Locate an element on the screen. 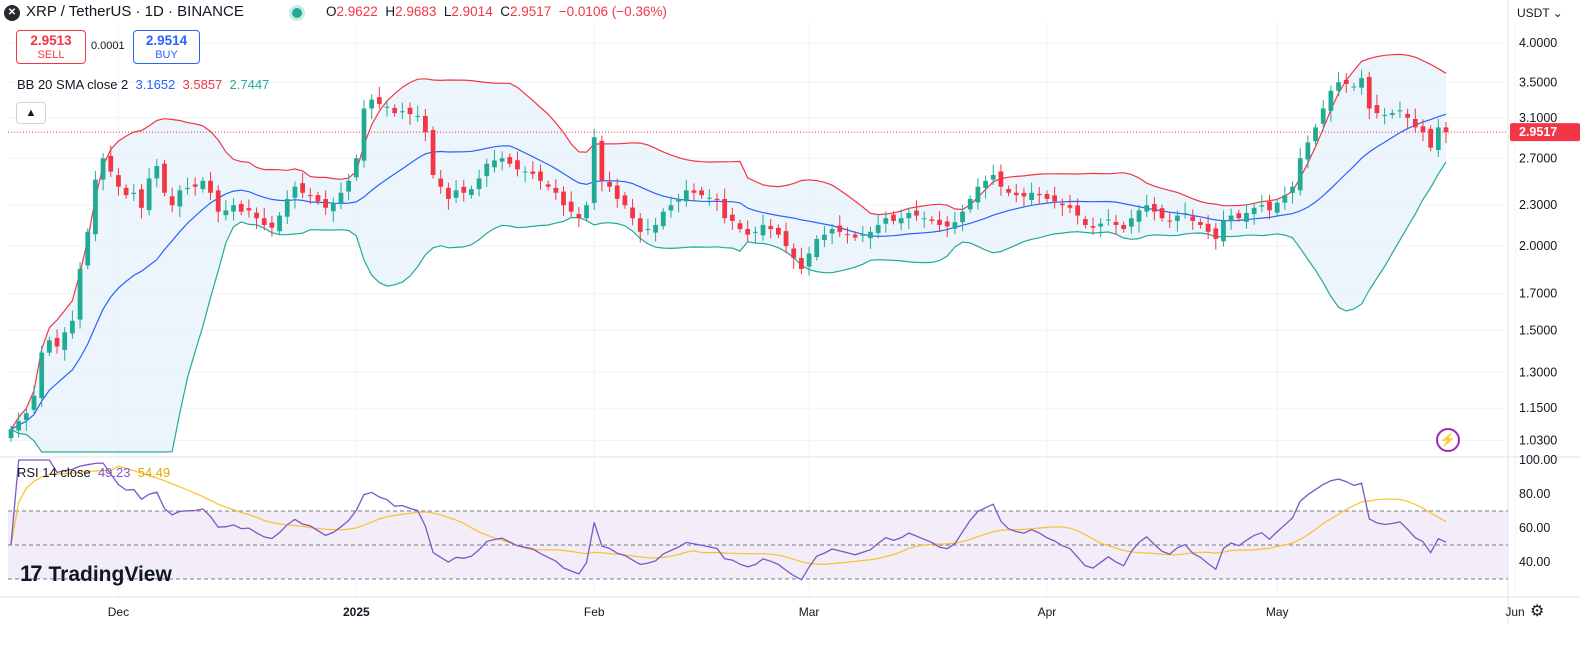  xrp-logo-icon: ✕ is located at coordinates (12, 13).